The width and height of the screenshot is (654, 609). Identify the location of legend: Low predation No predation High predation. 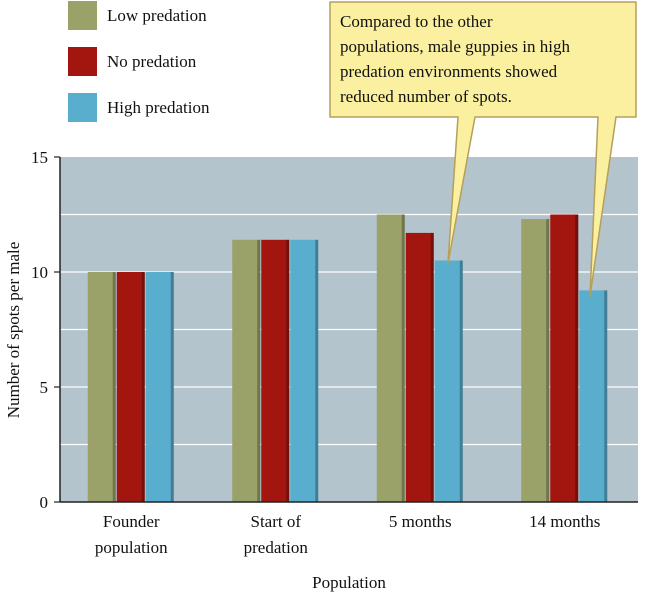
(139, 61).